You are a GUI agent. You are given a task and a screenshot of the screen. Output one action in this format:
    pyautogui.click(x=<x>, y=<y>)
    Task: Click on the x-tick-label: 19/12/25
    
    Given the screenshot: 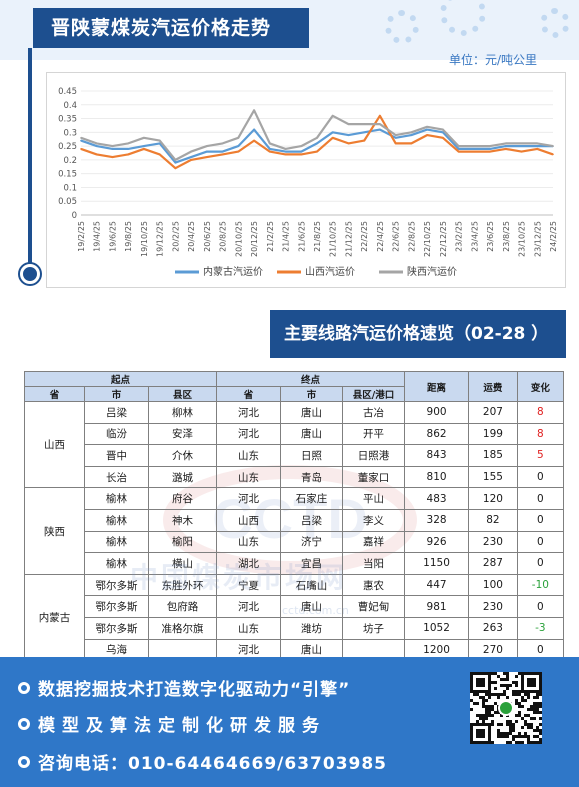 What is the action you would take?
    pyautogui.click(x=160, y=239)
    